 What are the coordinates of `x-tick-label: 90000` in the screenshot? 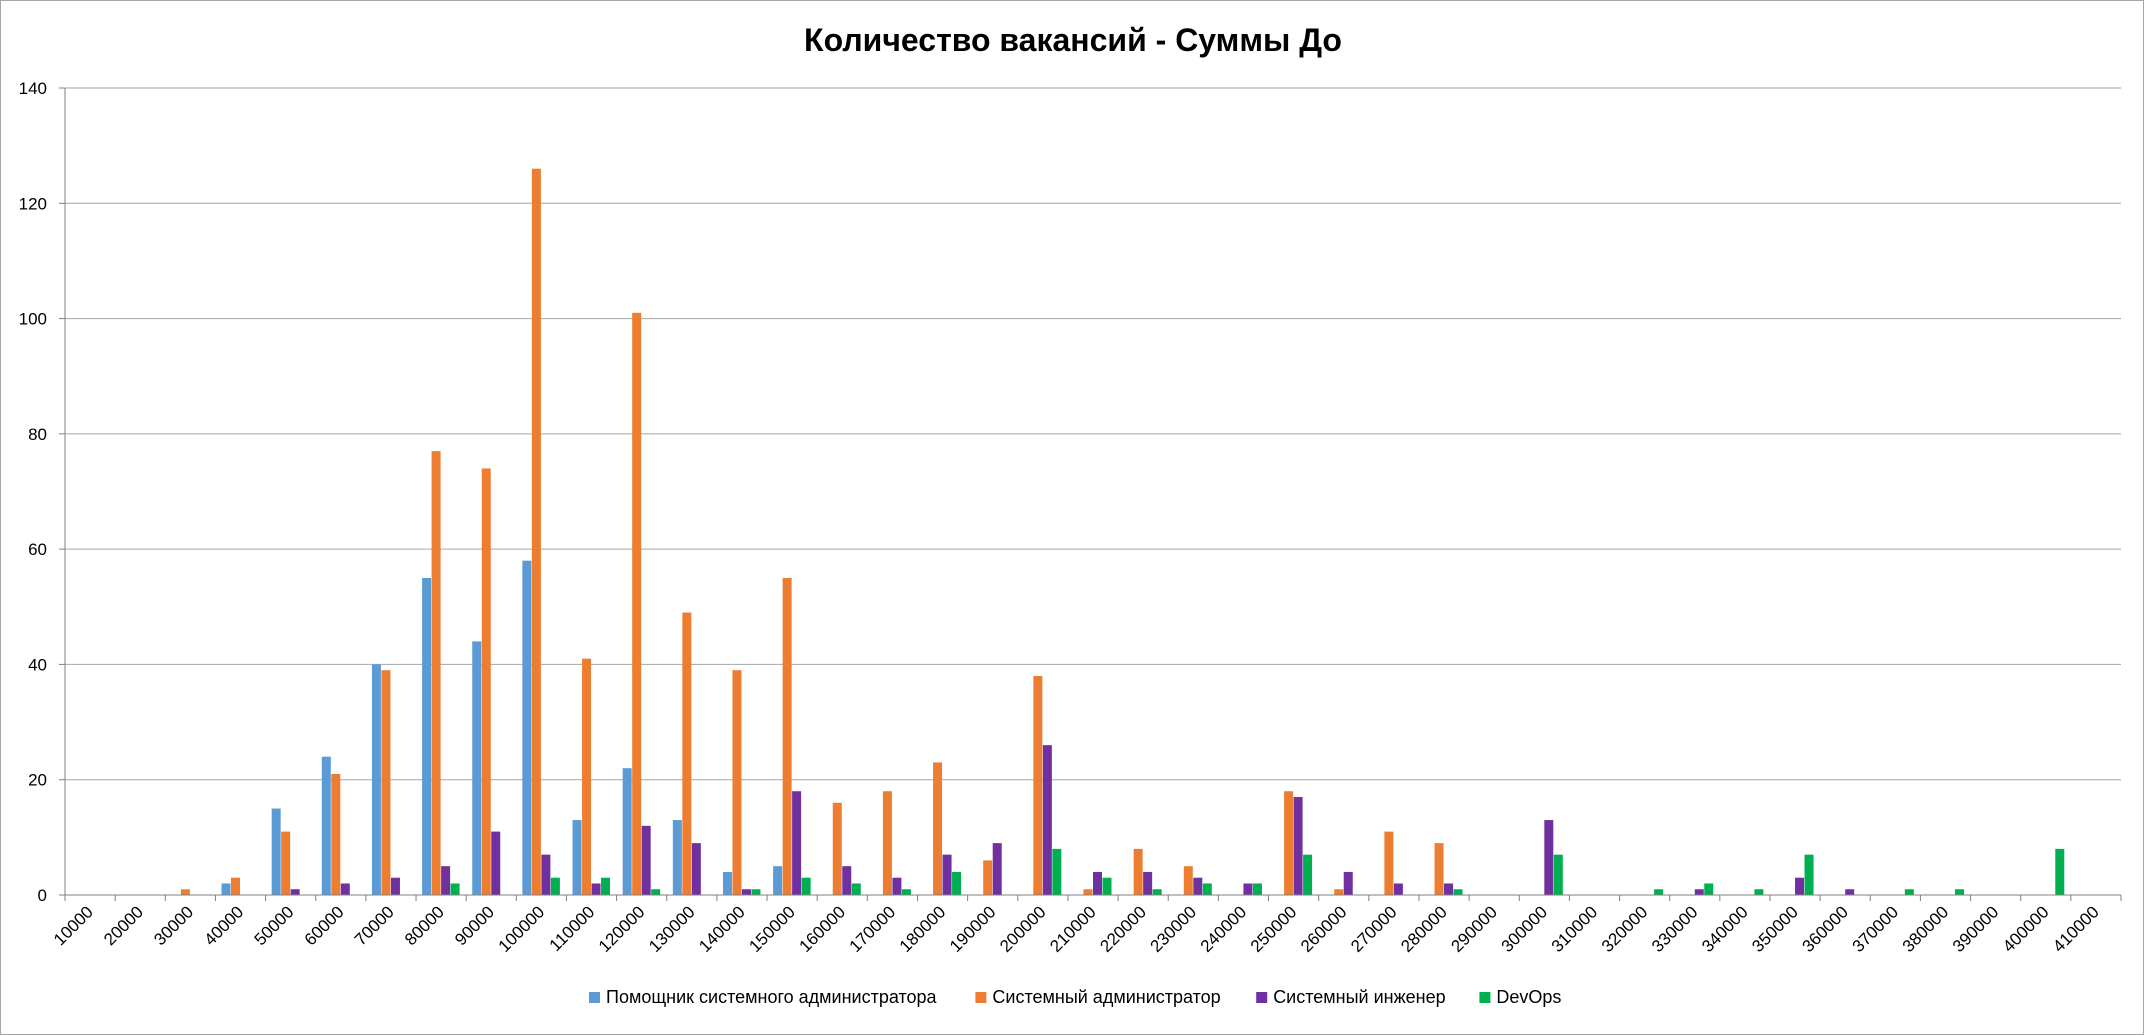 It's located at (474, 925).